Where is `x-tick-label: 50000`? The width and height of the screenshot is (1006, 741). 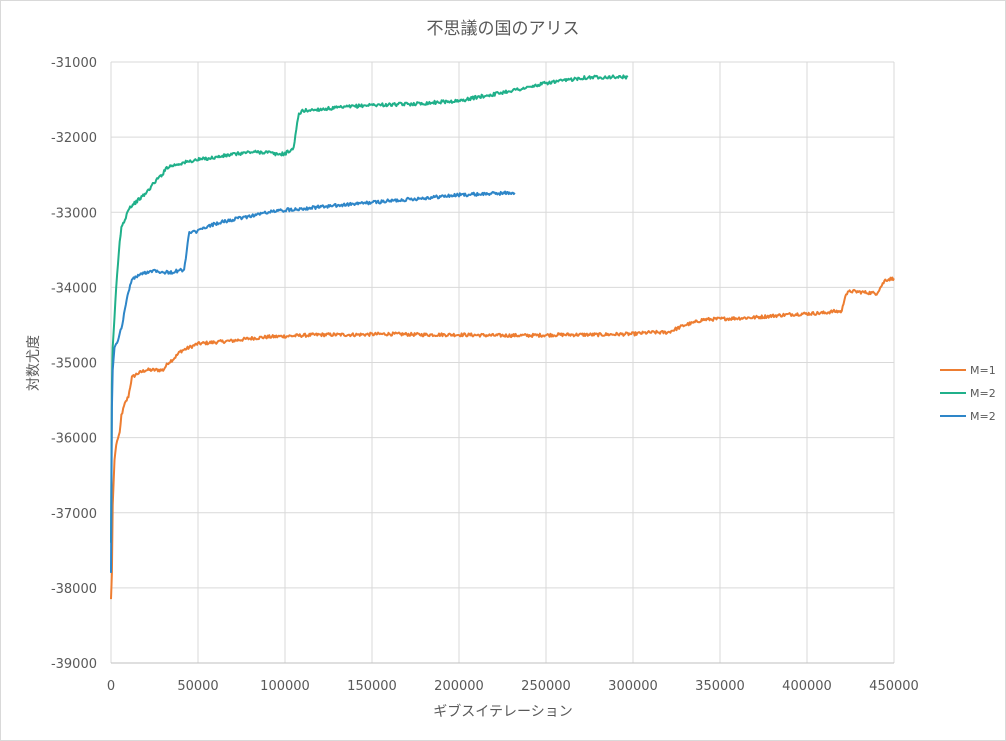 x-tick-label: 50000 is located at coordinates (197, 686).